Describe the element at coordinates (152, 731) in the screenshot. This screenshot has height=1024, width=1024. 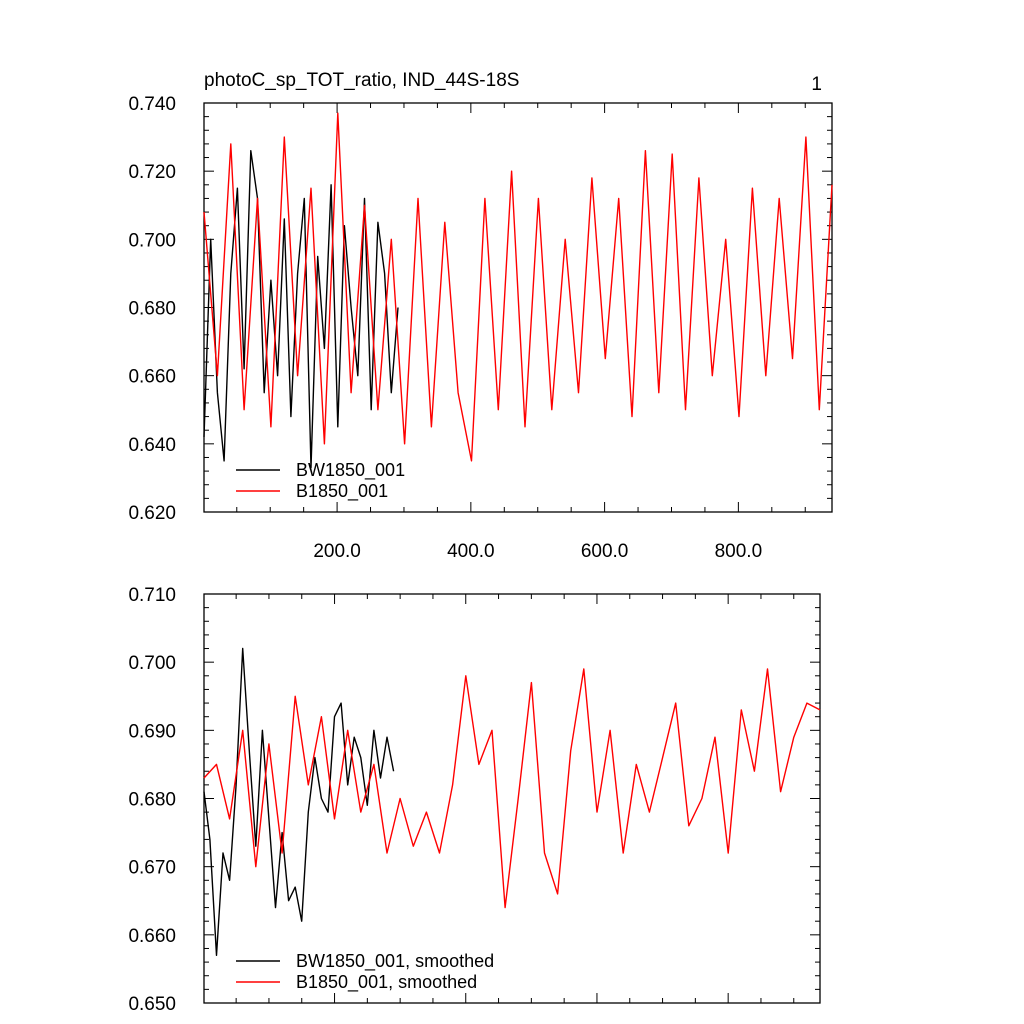
I see `y-tick-label: 0.690` at that location.